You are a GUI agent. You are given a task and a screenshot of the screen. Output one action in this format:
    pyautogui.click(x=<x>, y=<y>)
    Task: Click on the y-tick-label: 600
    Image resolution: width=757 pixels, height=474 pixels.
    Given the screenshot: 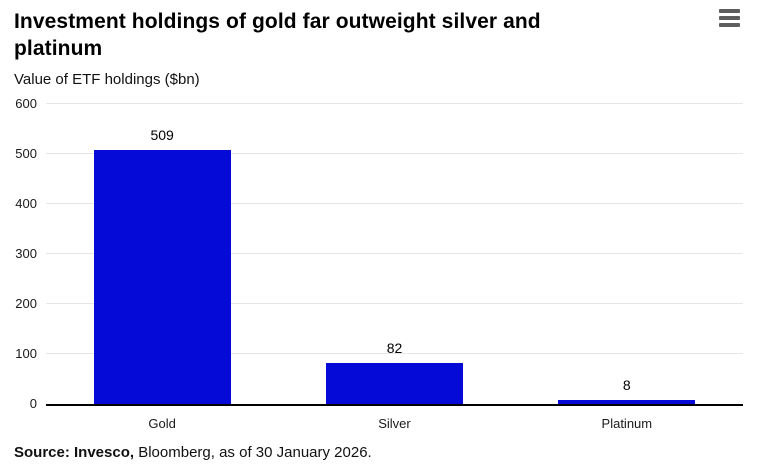 What is the action you would take?
    pyautogui.click(x=26, y=103)
    